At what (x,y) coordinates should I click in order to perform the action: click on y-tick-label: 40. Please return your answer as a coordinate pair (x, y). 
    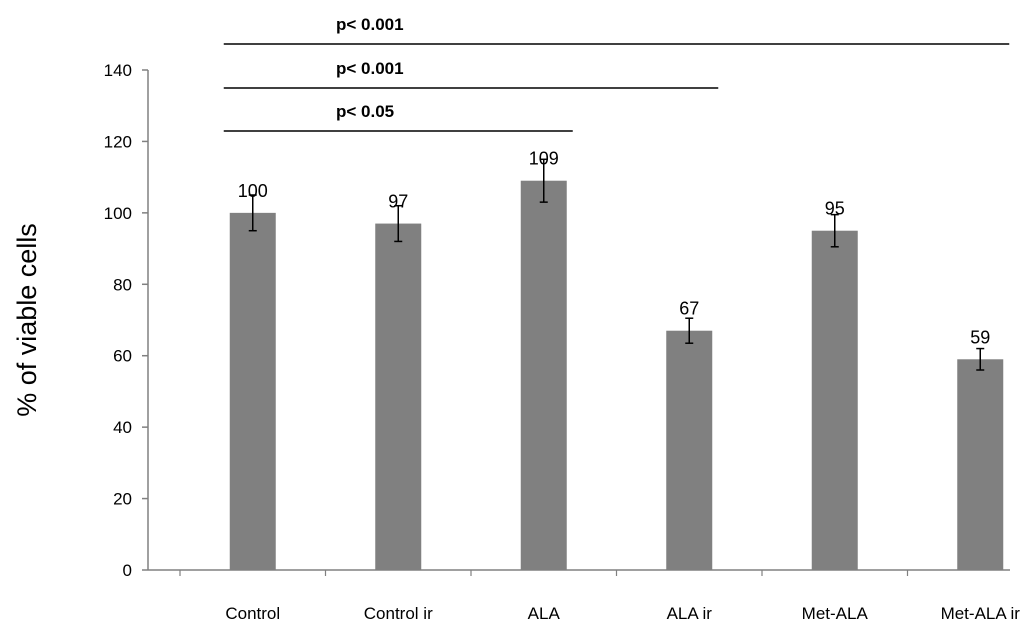
    Looking at the image, I should click on (122, 427).